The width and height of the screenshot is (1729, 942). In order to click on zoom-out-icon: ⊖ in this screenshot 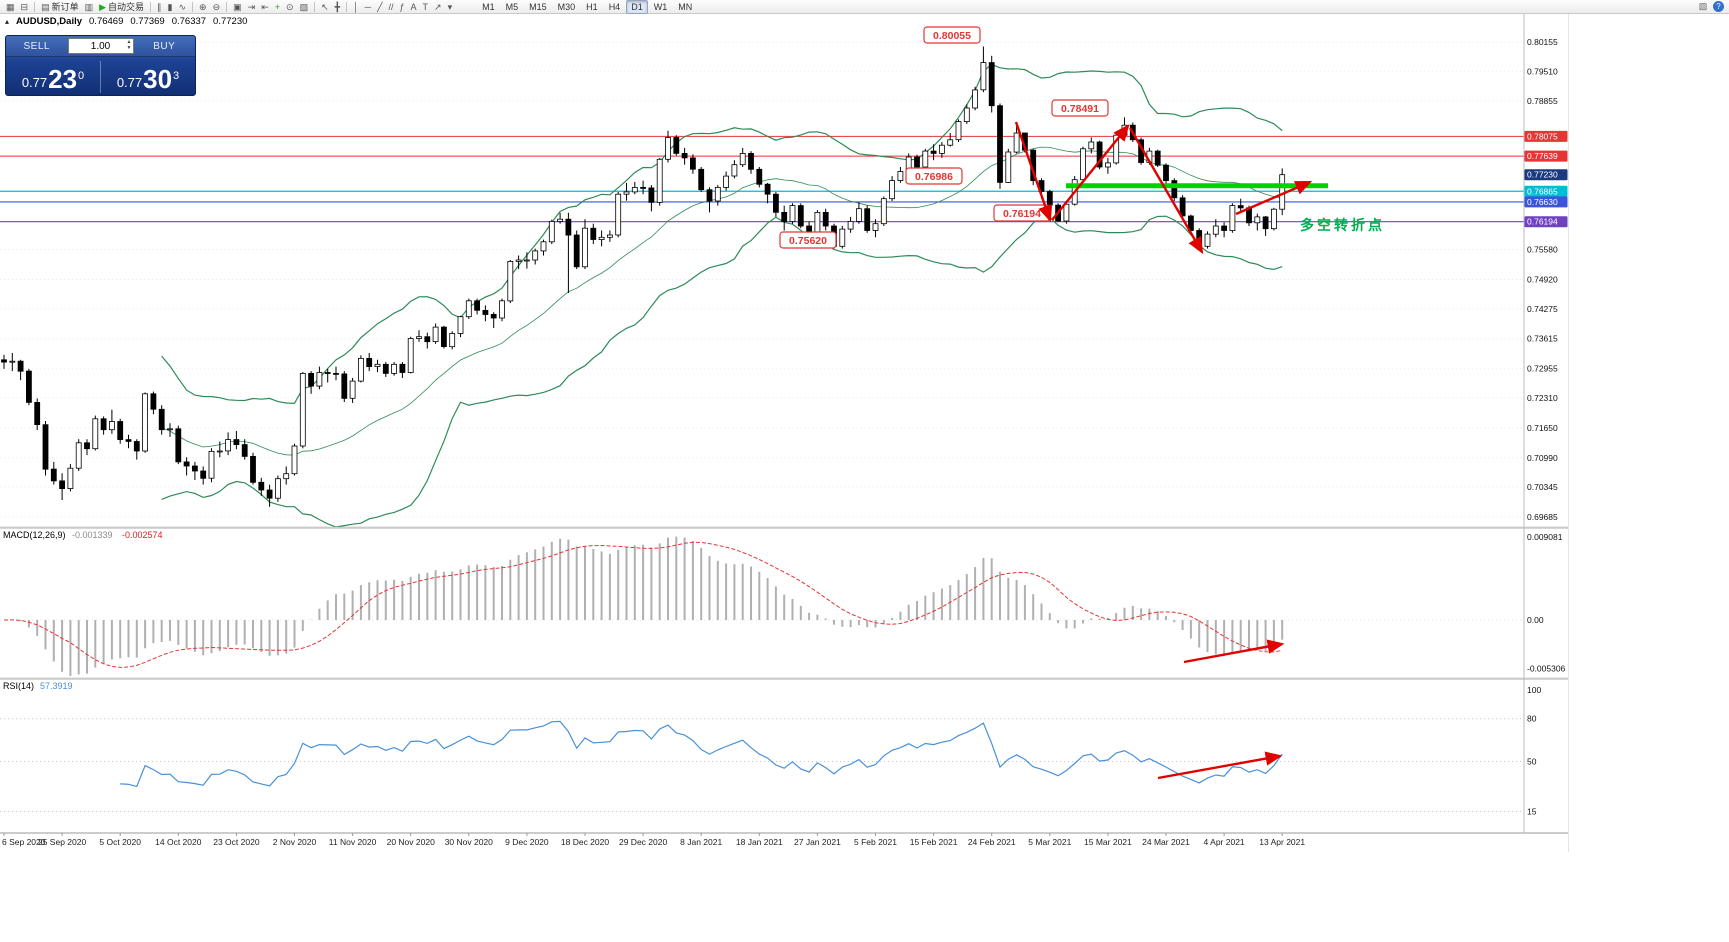, I will do `click(217, 7)`.